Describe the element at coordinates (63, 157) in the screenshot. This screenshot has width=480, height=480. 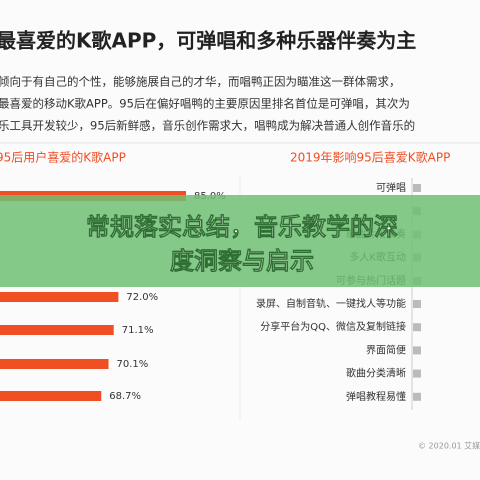
I see `left-chart-title: 95后用户喜爱的K歌APP` at that location.